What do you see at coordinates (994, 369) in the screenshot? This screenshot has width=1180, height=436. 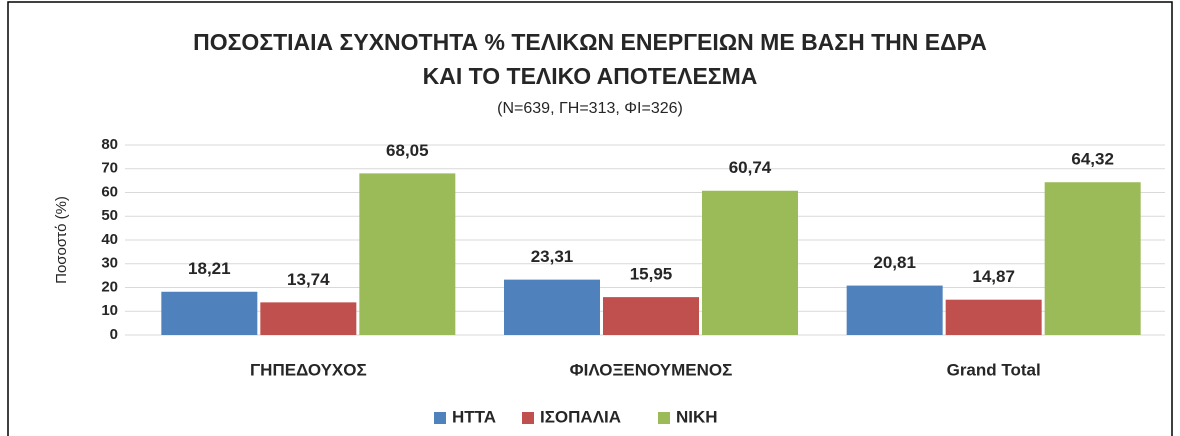 I see `x-tick-label: Grand Total` at bounding box center [994, 369].